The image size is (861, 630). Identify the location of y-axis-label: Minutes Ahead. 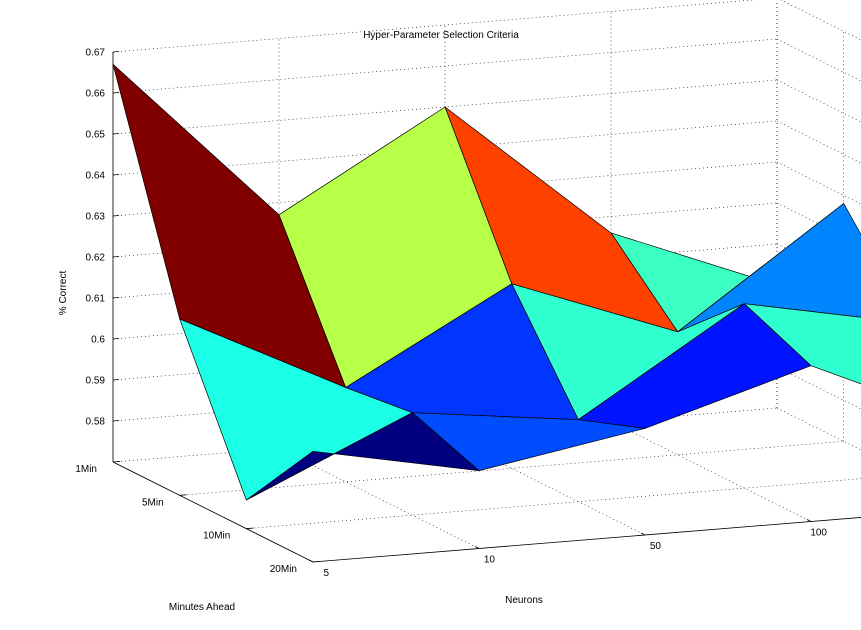
(202, 607).